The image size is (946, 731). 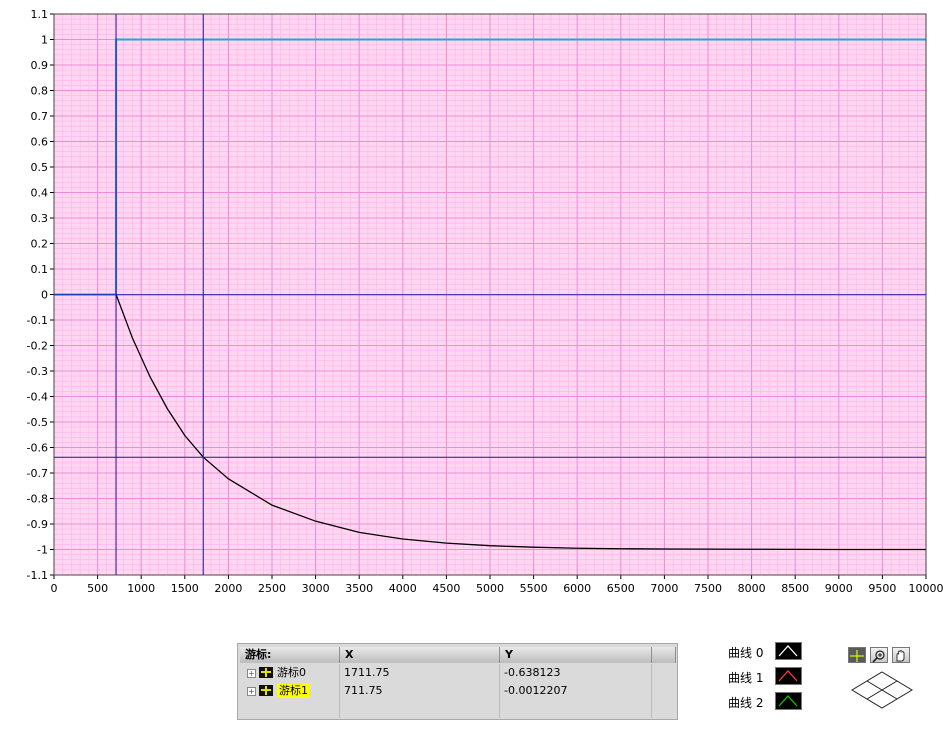 What do you see at coordinates (577, 588) in the screenshot?
I see `x-tick-label: 6000` at bounding box center [577, 588].